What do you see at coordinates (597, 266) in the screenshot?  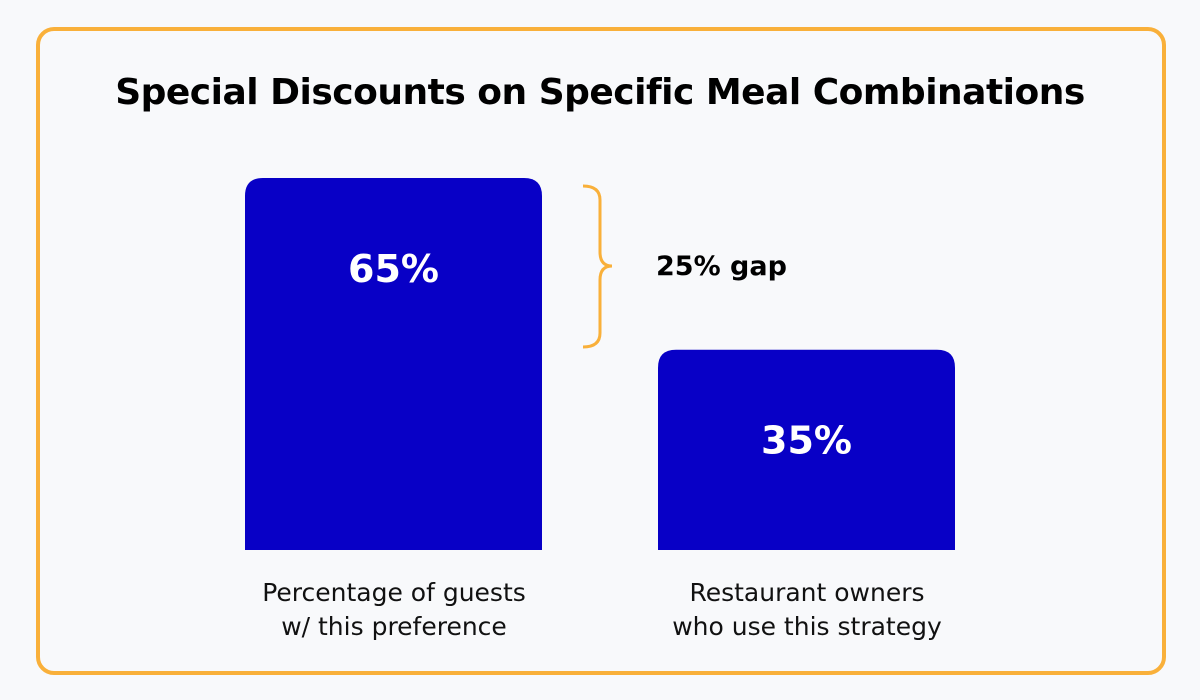 I see `gap-brace` at bounding box center [597, 266].